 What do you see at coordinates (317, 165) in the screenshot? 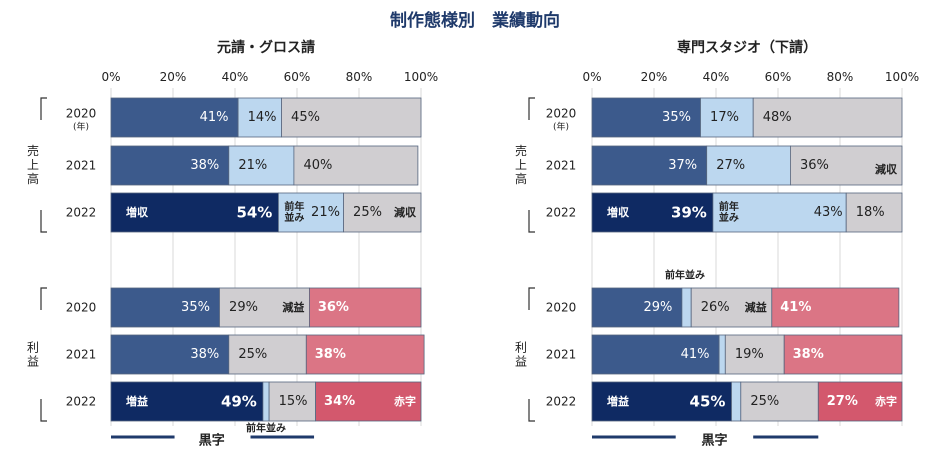
I see `data-label: 40%` at bounding box center [317, 165].